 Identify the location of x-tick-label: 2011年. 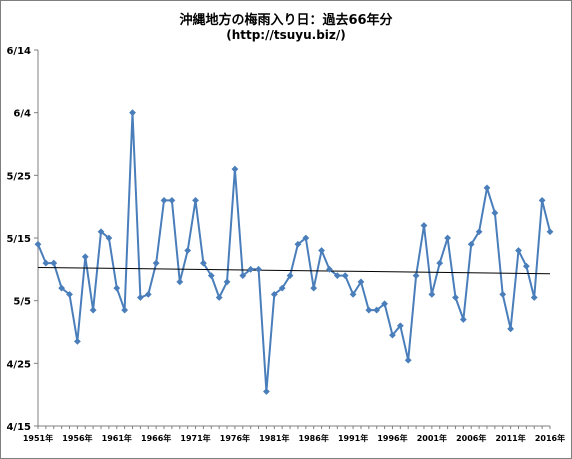
(510, 438).